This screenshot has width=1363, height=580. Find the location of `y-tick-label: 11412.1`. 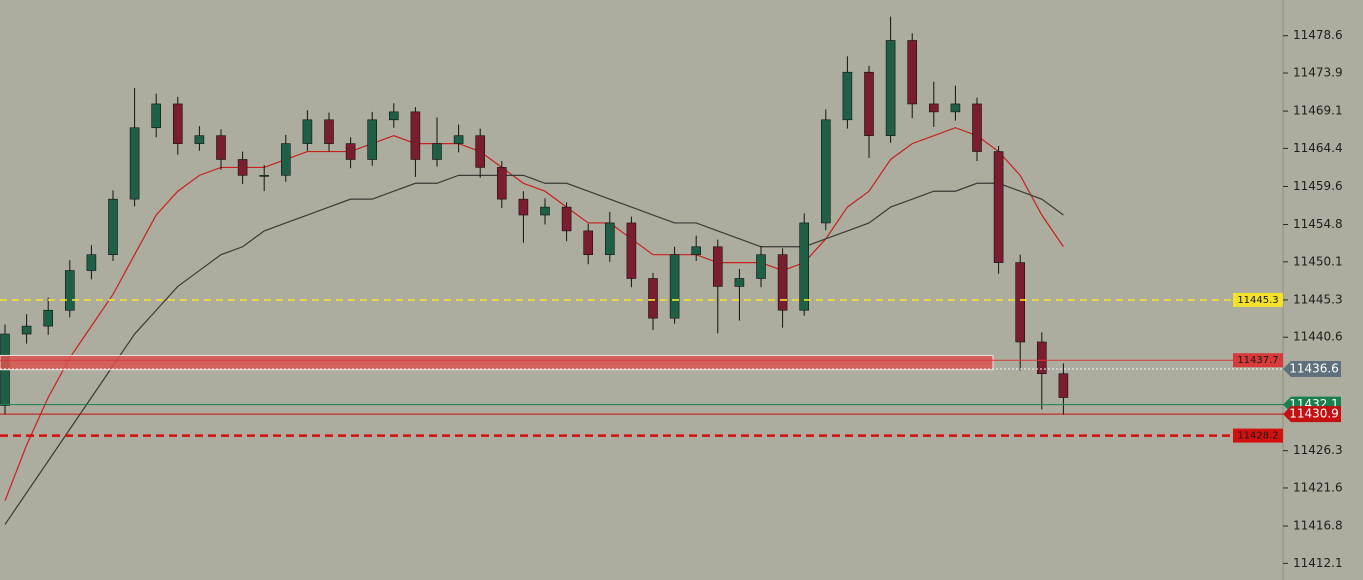

y-tick-label: 11412.1 is located at coordinates (1318, 563).